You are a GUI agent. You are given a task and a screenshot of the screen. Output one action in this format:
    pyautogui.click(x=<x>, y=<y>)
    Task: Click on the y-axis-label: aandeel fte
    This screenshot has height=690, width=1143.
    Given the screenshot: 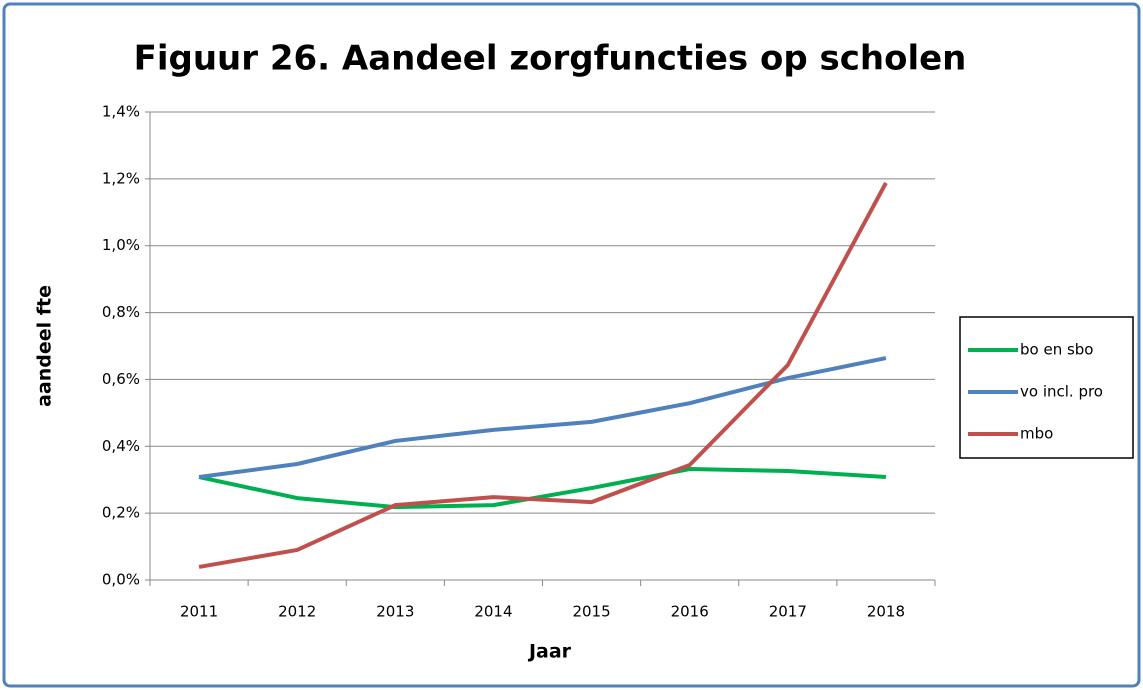 What is the action you would take?
    pyautogui.click(x=45, y=346)
    